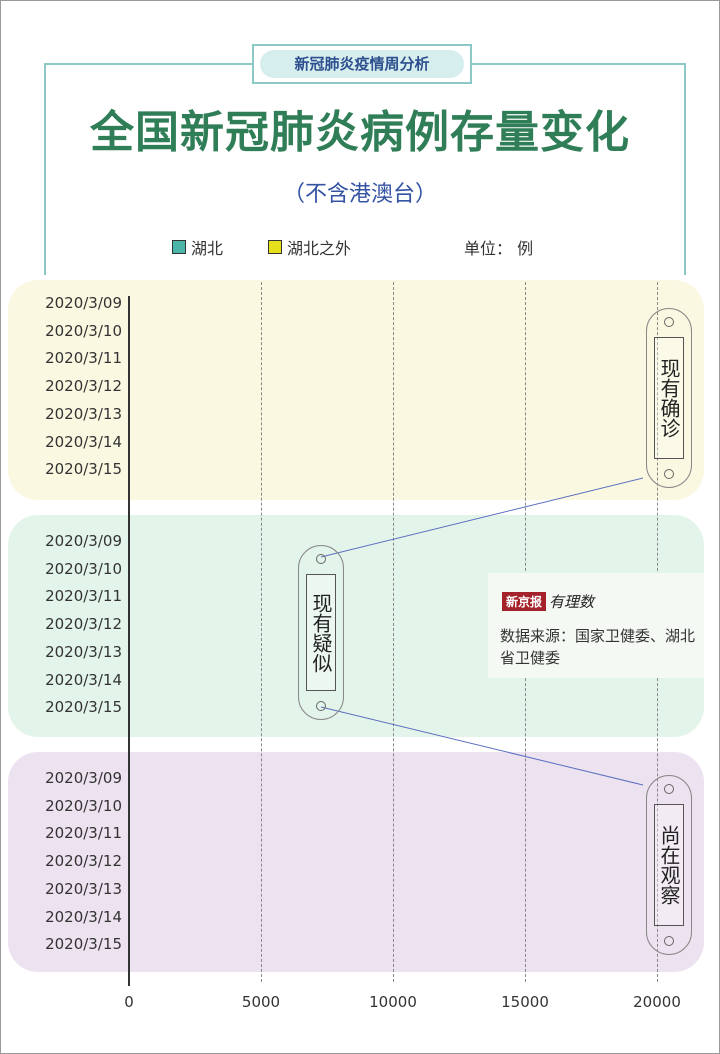  I want to click on series-tag: 新冠肺炎疫情周分析, so click(362, 64).